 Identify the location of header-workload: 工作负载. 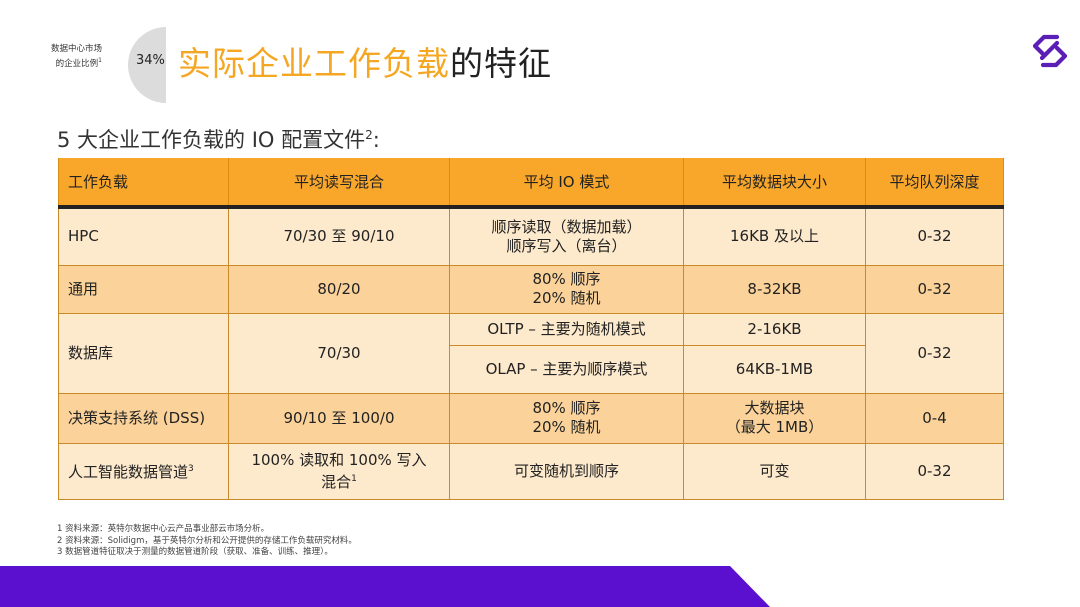
(143, 183).